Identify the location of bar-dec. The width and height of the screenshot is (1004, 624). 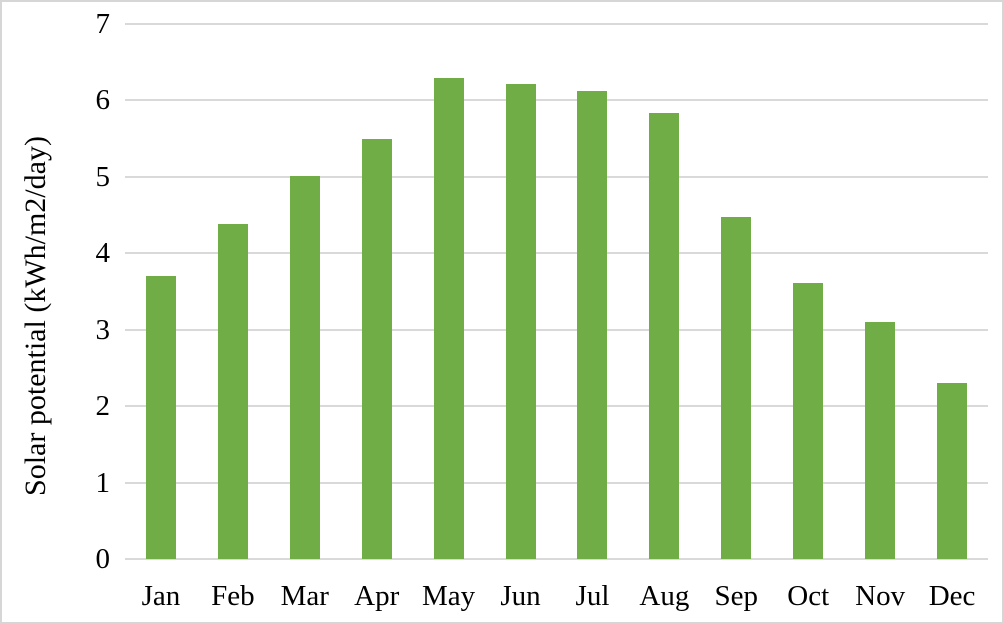
(952, 471).